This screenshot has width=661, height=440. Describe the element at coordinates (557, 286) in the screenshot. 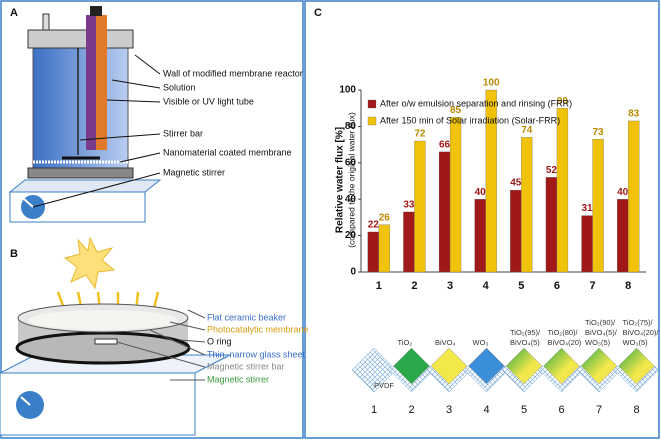

I see `x-tick-label: 6` at that location.